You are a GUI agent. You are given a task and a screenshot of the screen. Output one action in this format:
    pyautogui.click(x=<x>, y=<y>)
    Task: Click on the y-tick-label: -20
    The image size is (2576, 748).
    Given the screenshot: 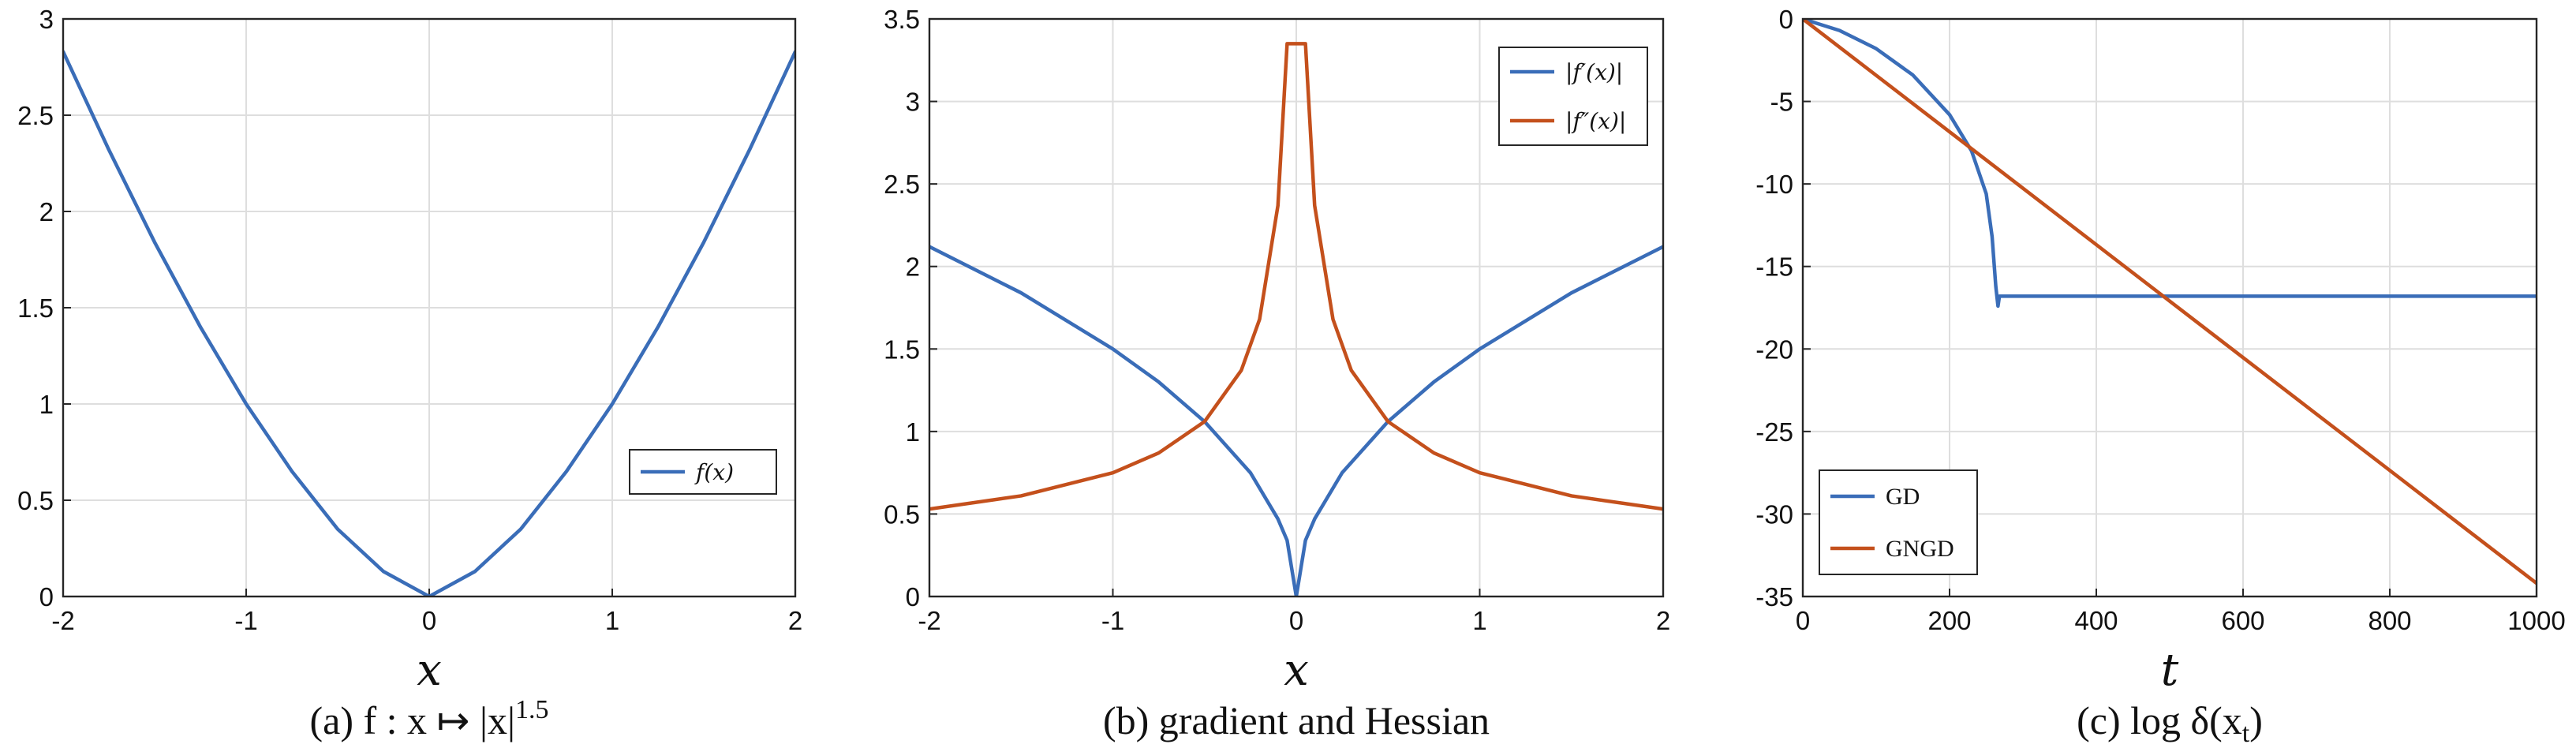 What is the action you would take?
    pyautogui.click(x=1774, y=349)
    